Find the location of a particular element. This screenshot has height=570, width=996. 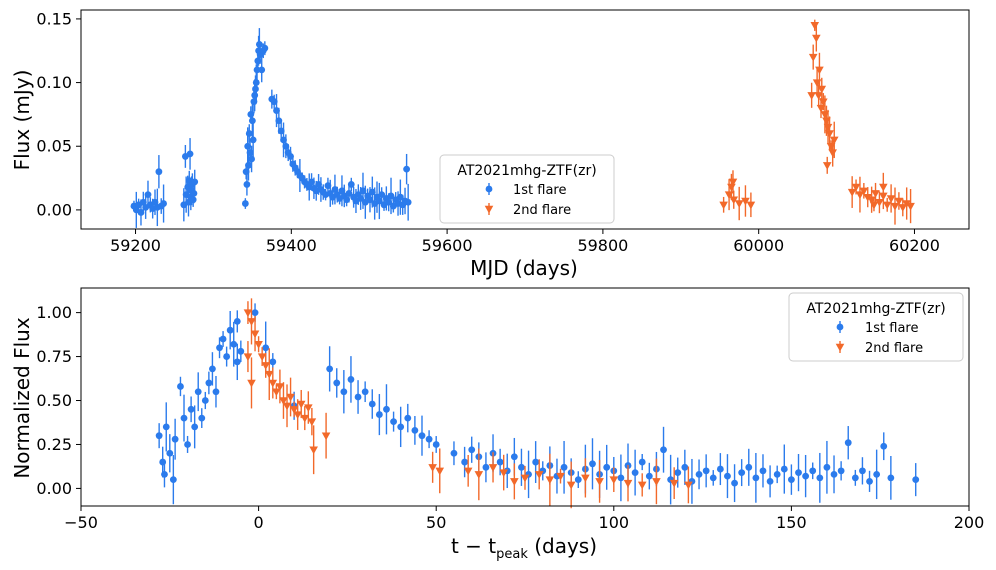

y-tick-label: 0.50 is located at coordinates (54, 400).